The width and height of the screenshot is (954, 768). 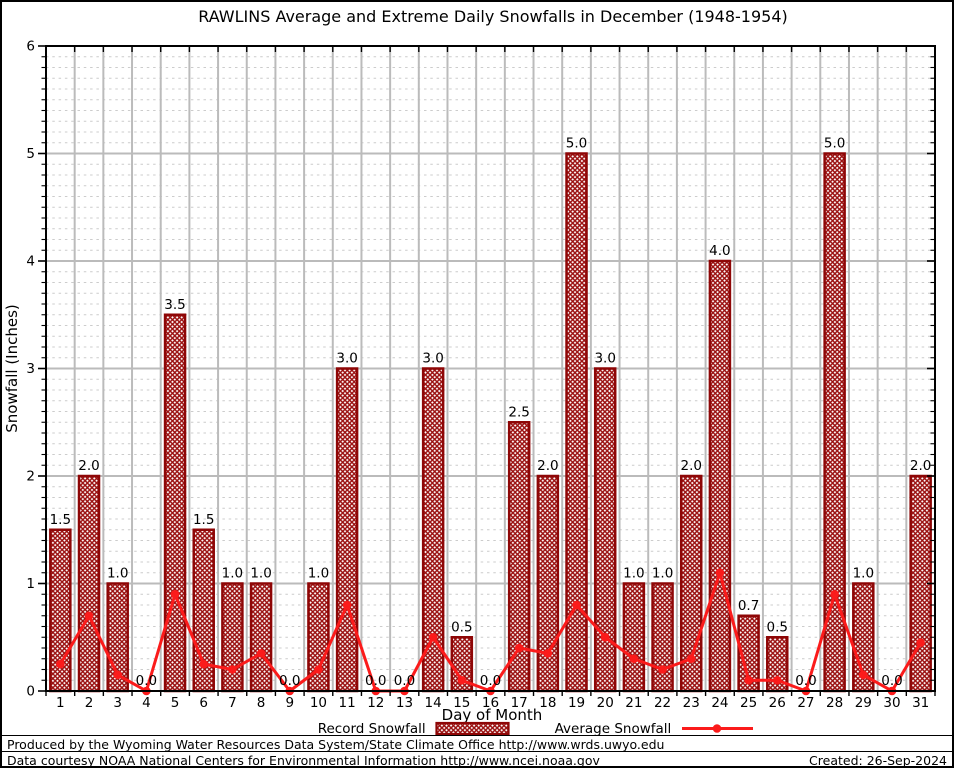 I want to click on svg-text: 0, so click(x=30, y=692).